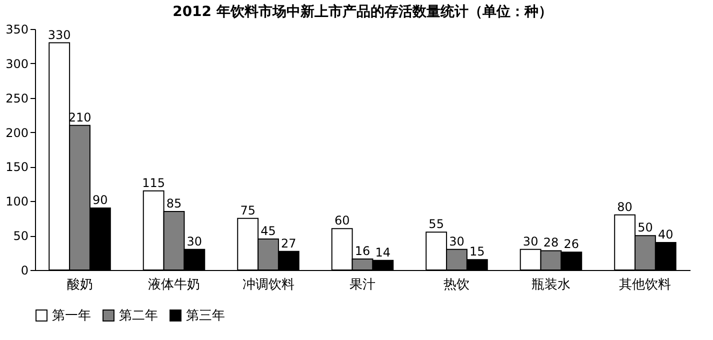  Describe the element at coordinates (17, 63) in the screenshot. I see `y-tick-label: 300` at that location.